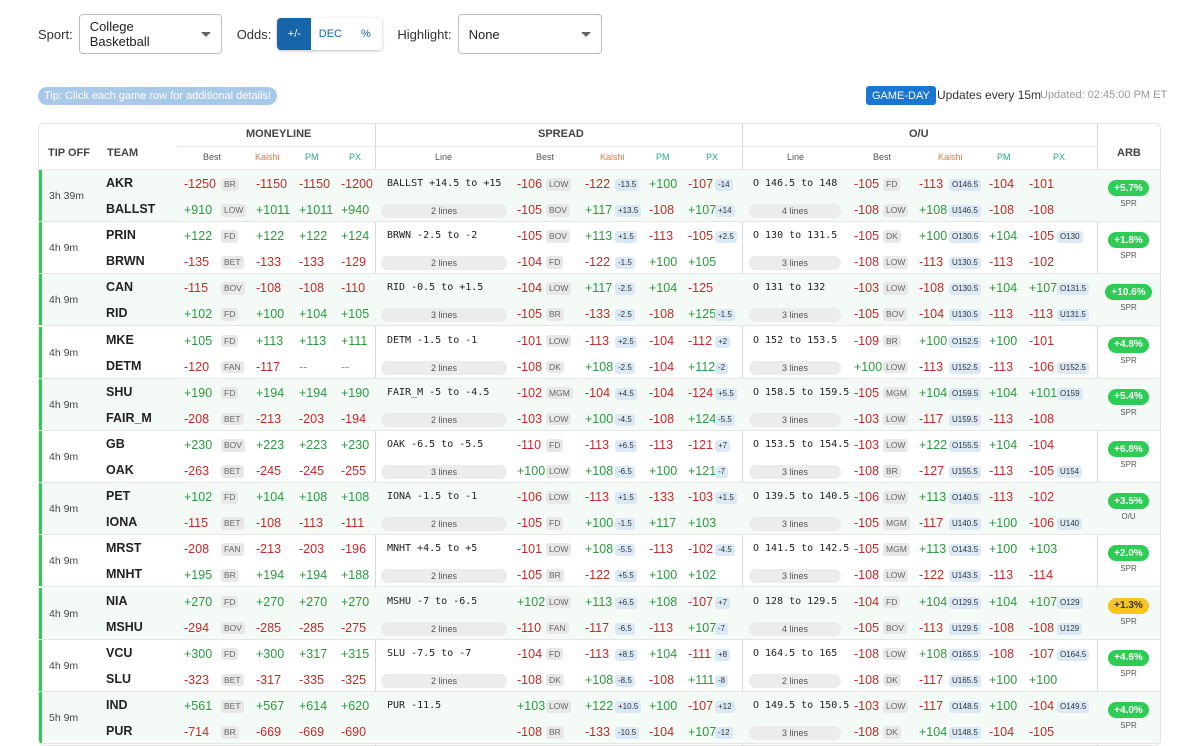 The width and height of the screenshot is (1184, 746). What do you see at coordinates (701, 288) in the screenshot?
I see `spread-px: -125` at bounding box center [701, 288].